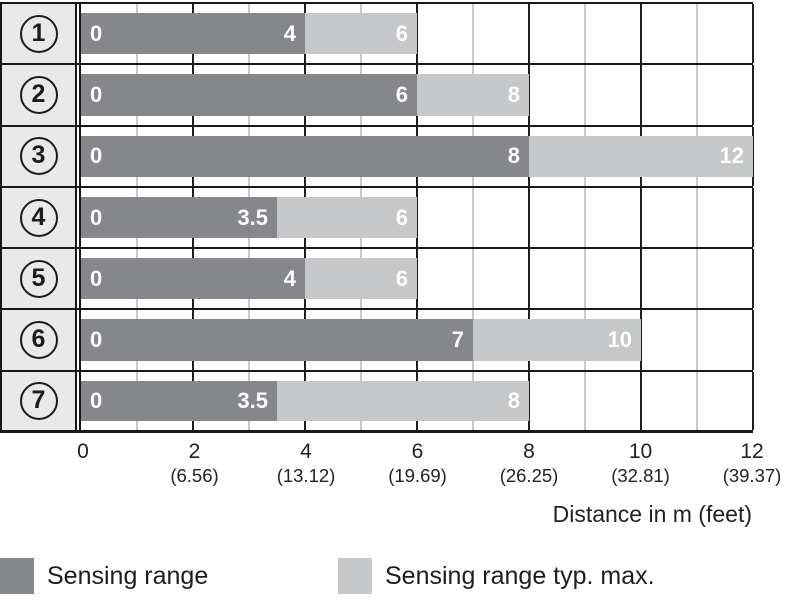 The width and height of the screenshot is (794, 600). I want to click on row-plot: 0 6 8, so click(417, 95).